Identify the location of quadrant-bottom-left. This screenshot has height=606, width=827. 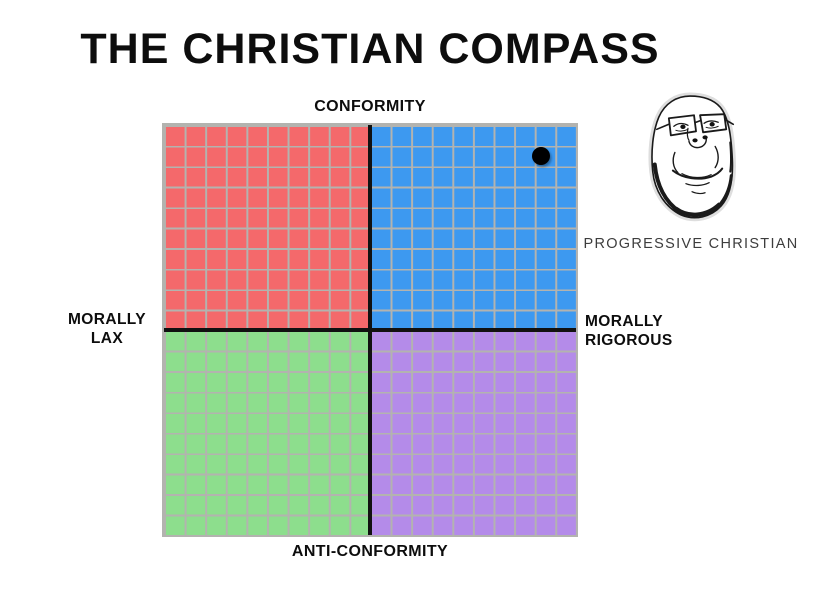
(267, 432).